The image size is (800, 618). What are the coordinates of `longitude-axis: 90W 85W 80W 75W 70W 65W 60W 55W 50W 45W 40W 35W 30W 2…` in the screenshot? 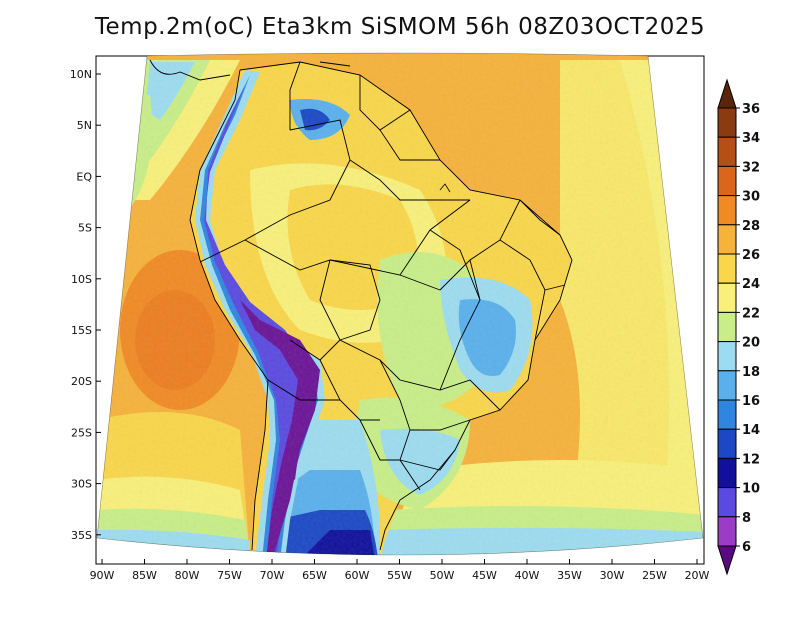 It's located at (400, 570).